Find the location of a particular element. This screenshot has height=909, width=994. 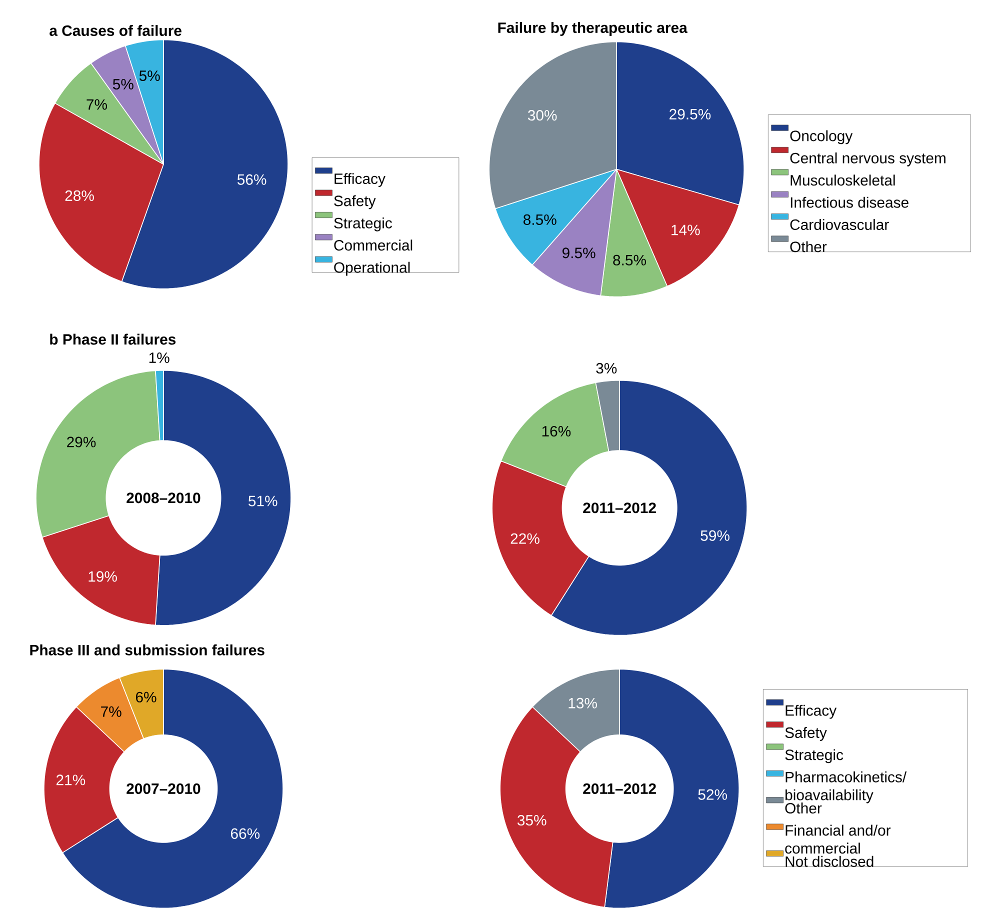

legend-label: Financial and/or commercial is located at coordinates (838, 839).